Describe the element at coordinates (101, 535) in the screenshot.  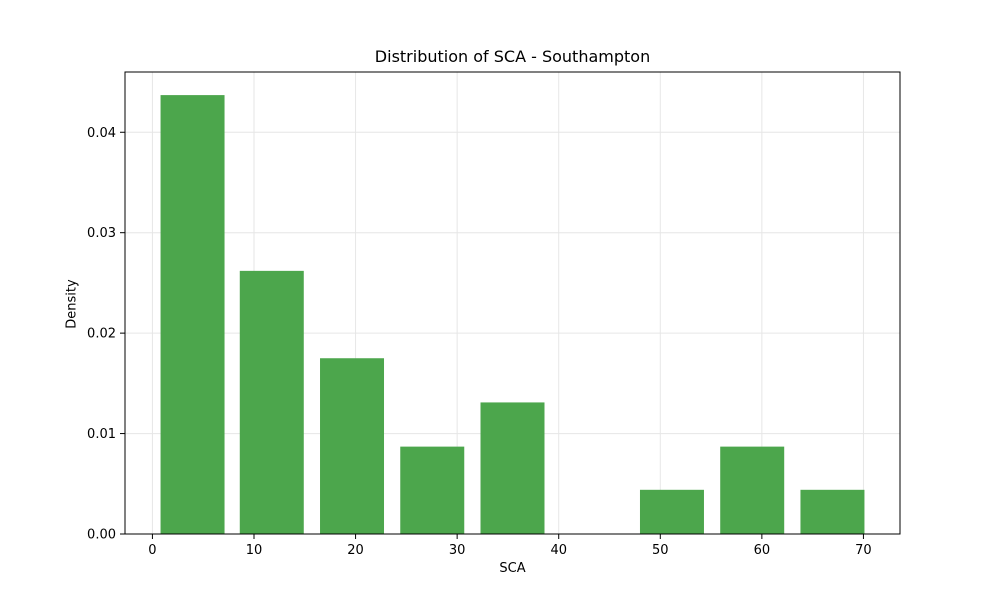
I see `y-tick-label: 0.00` at that location.